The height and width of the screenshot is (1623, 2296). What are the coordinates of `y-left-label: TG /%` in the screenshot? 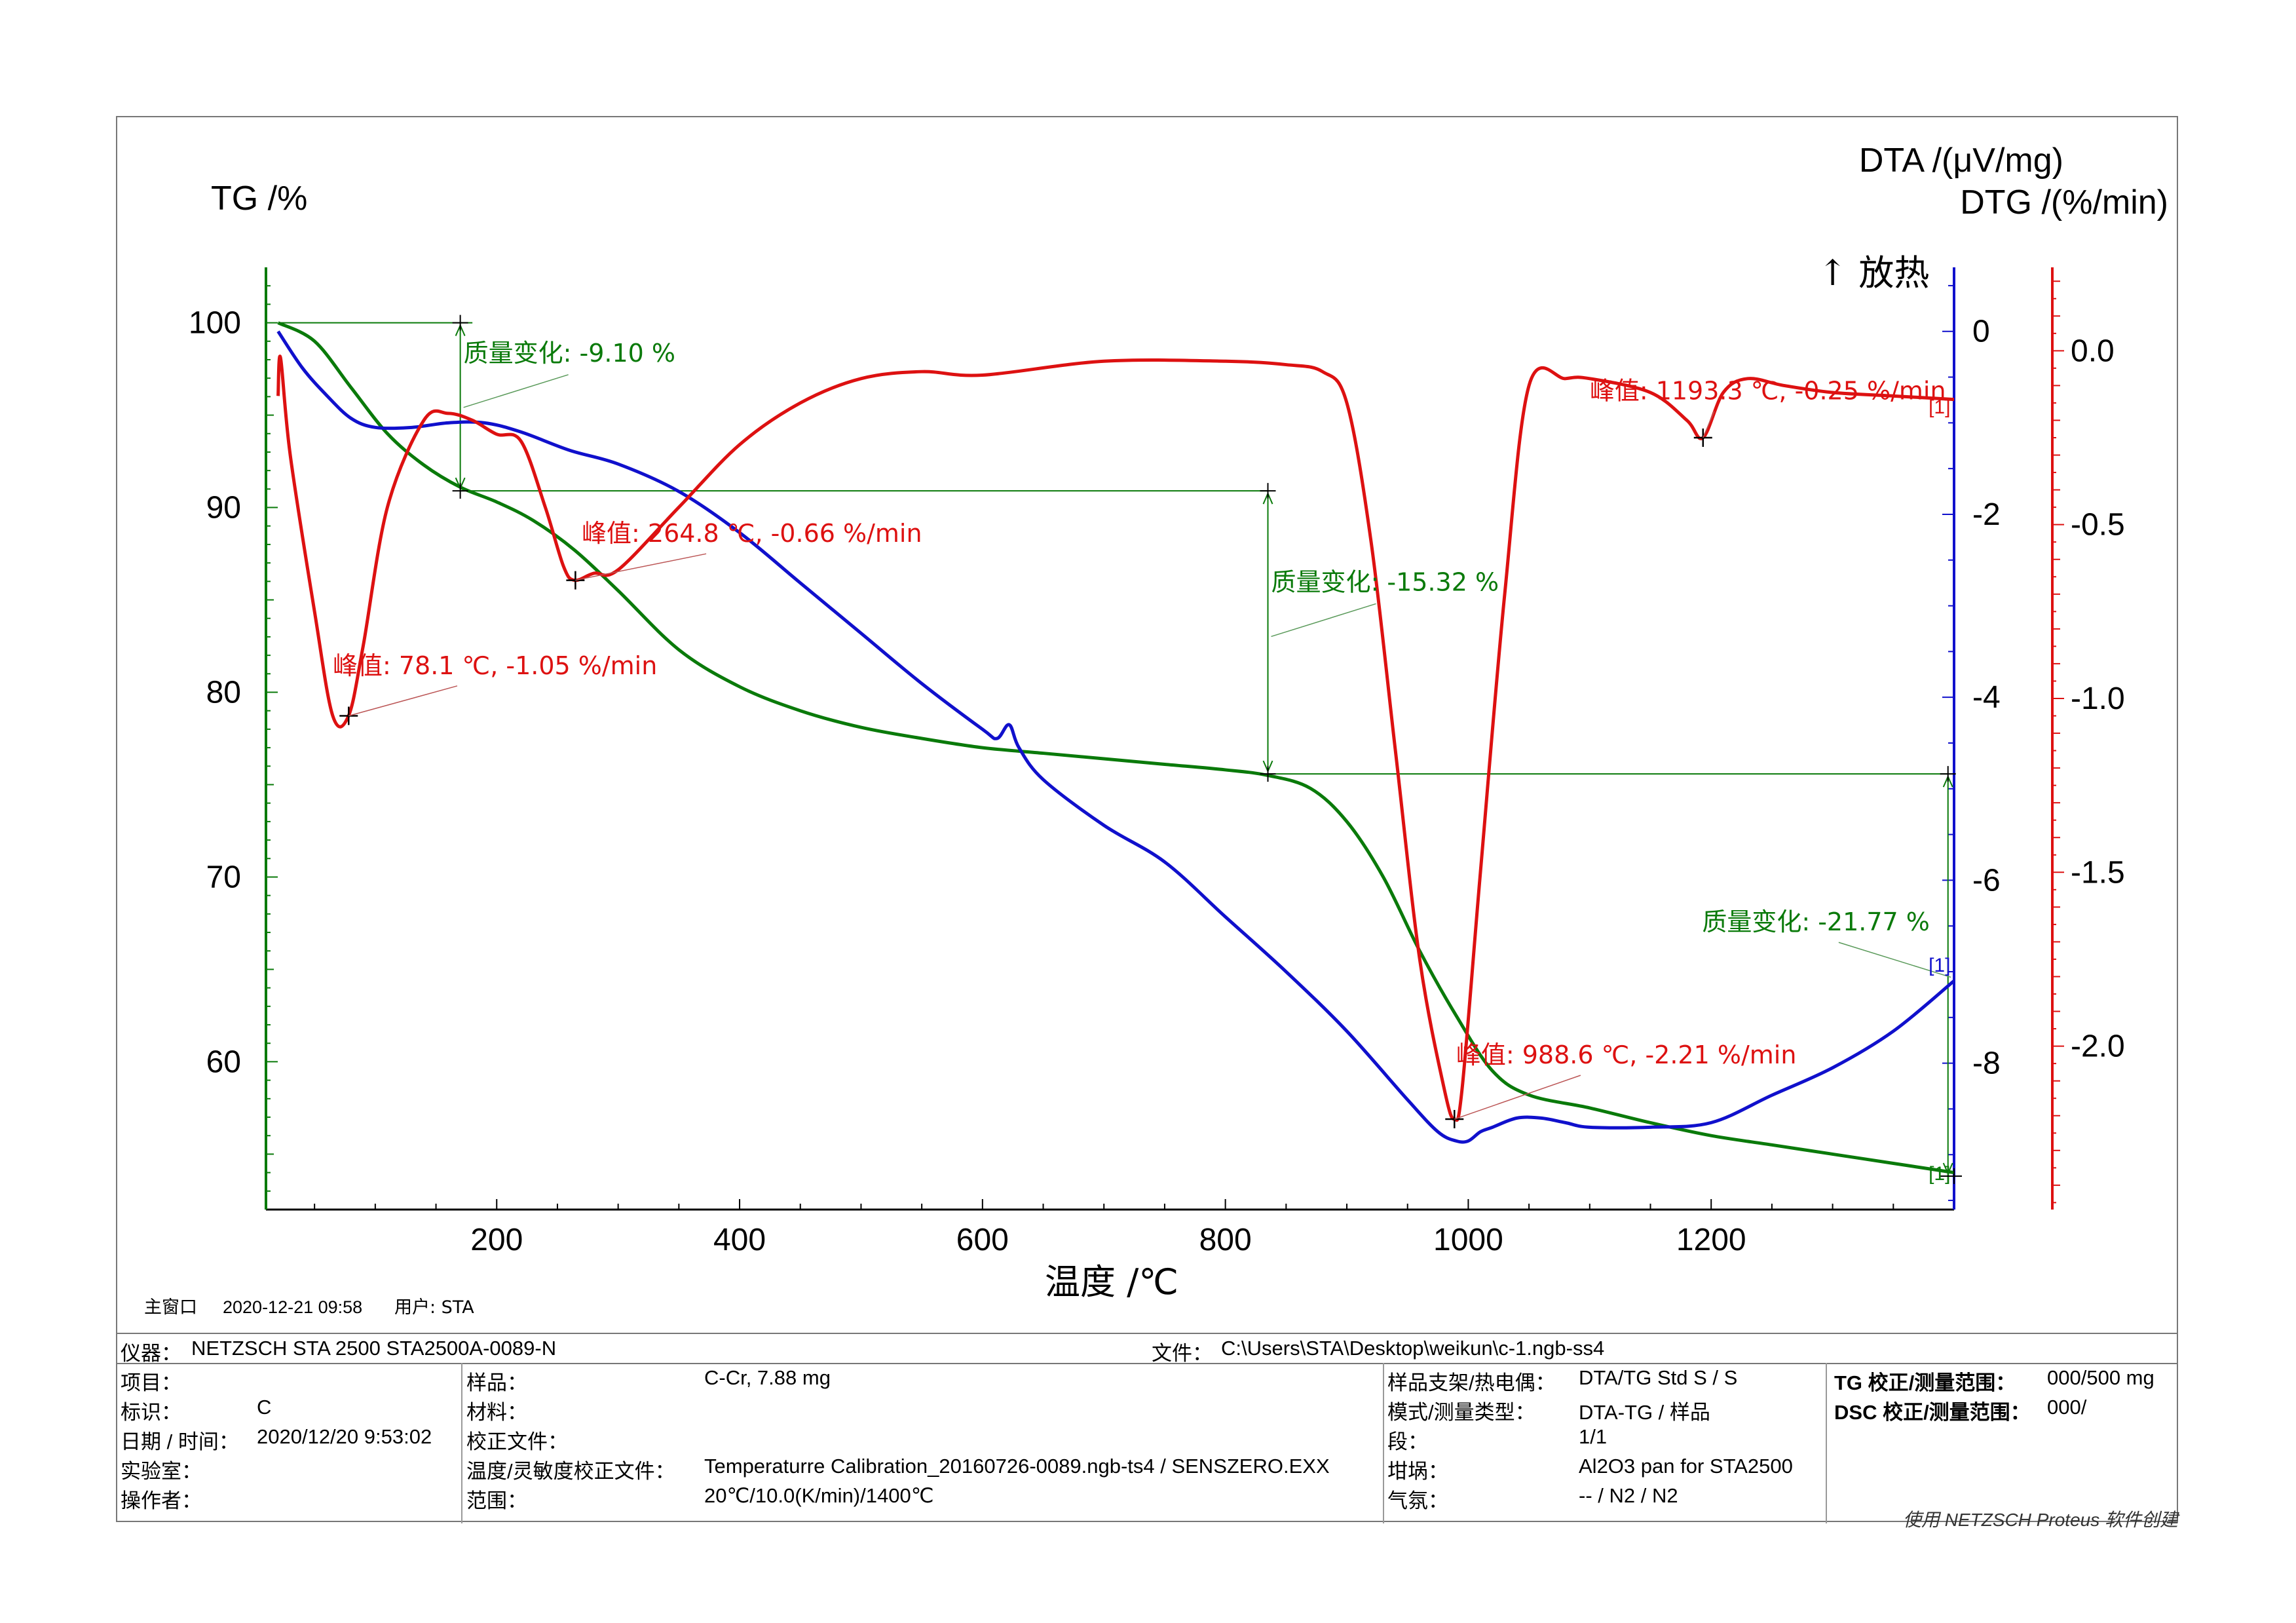 It's located at (259, 199).